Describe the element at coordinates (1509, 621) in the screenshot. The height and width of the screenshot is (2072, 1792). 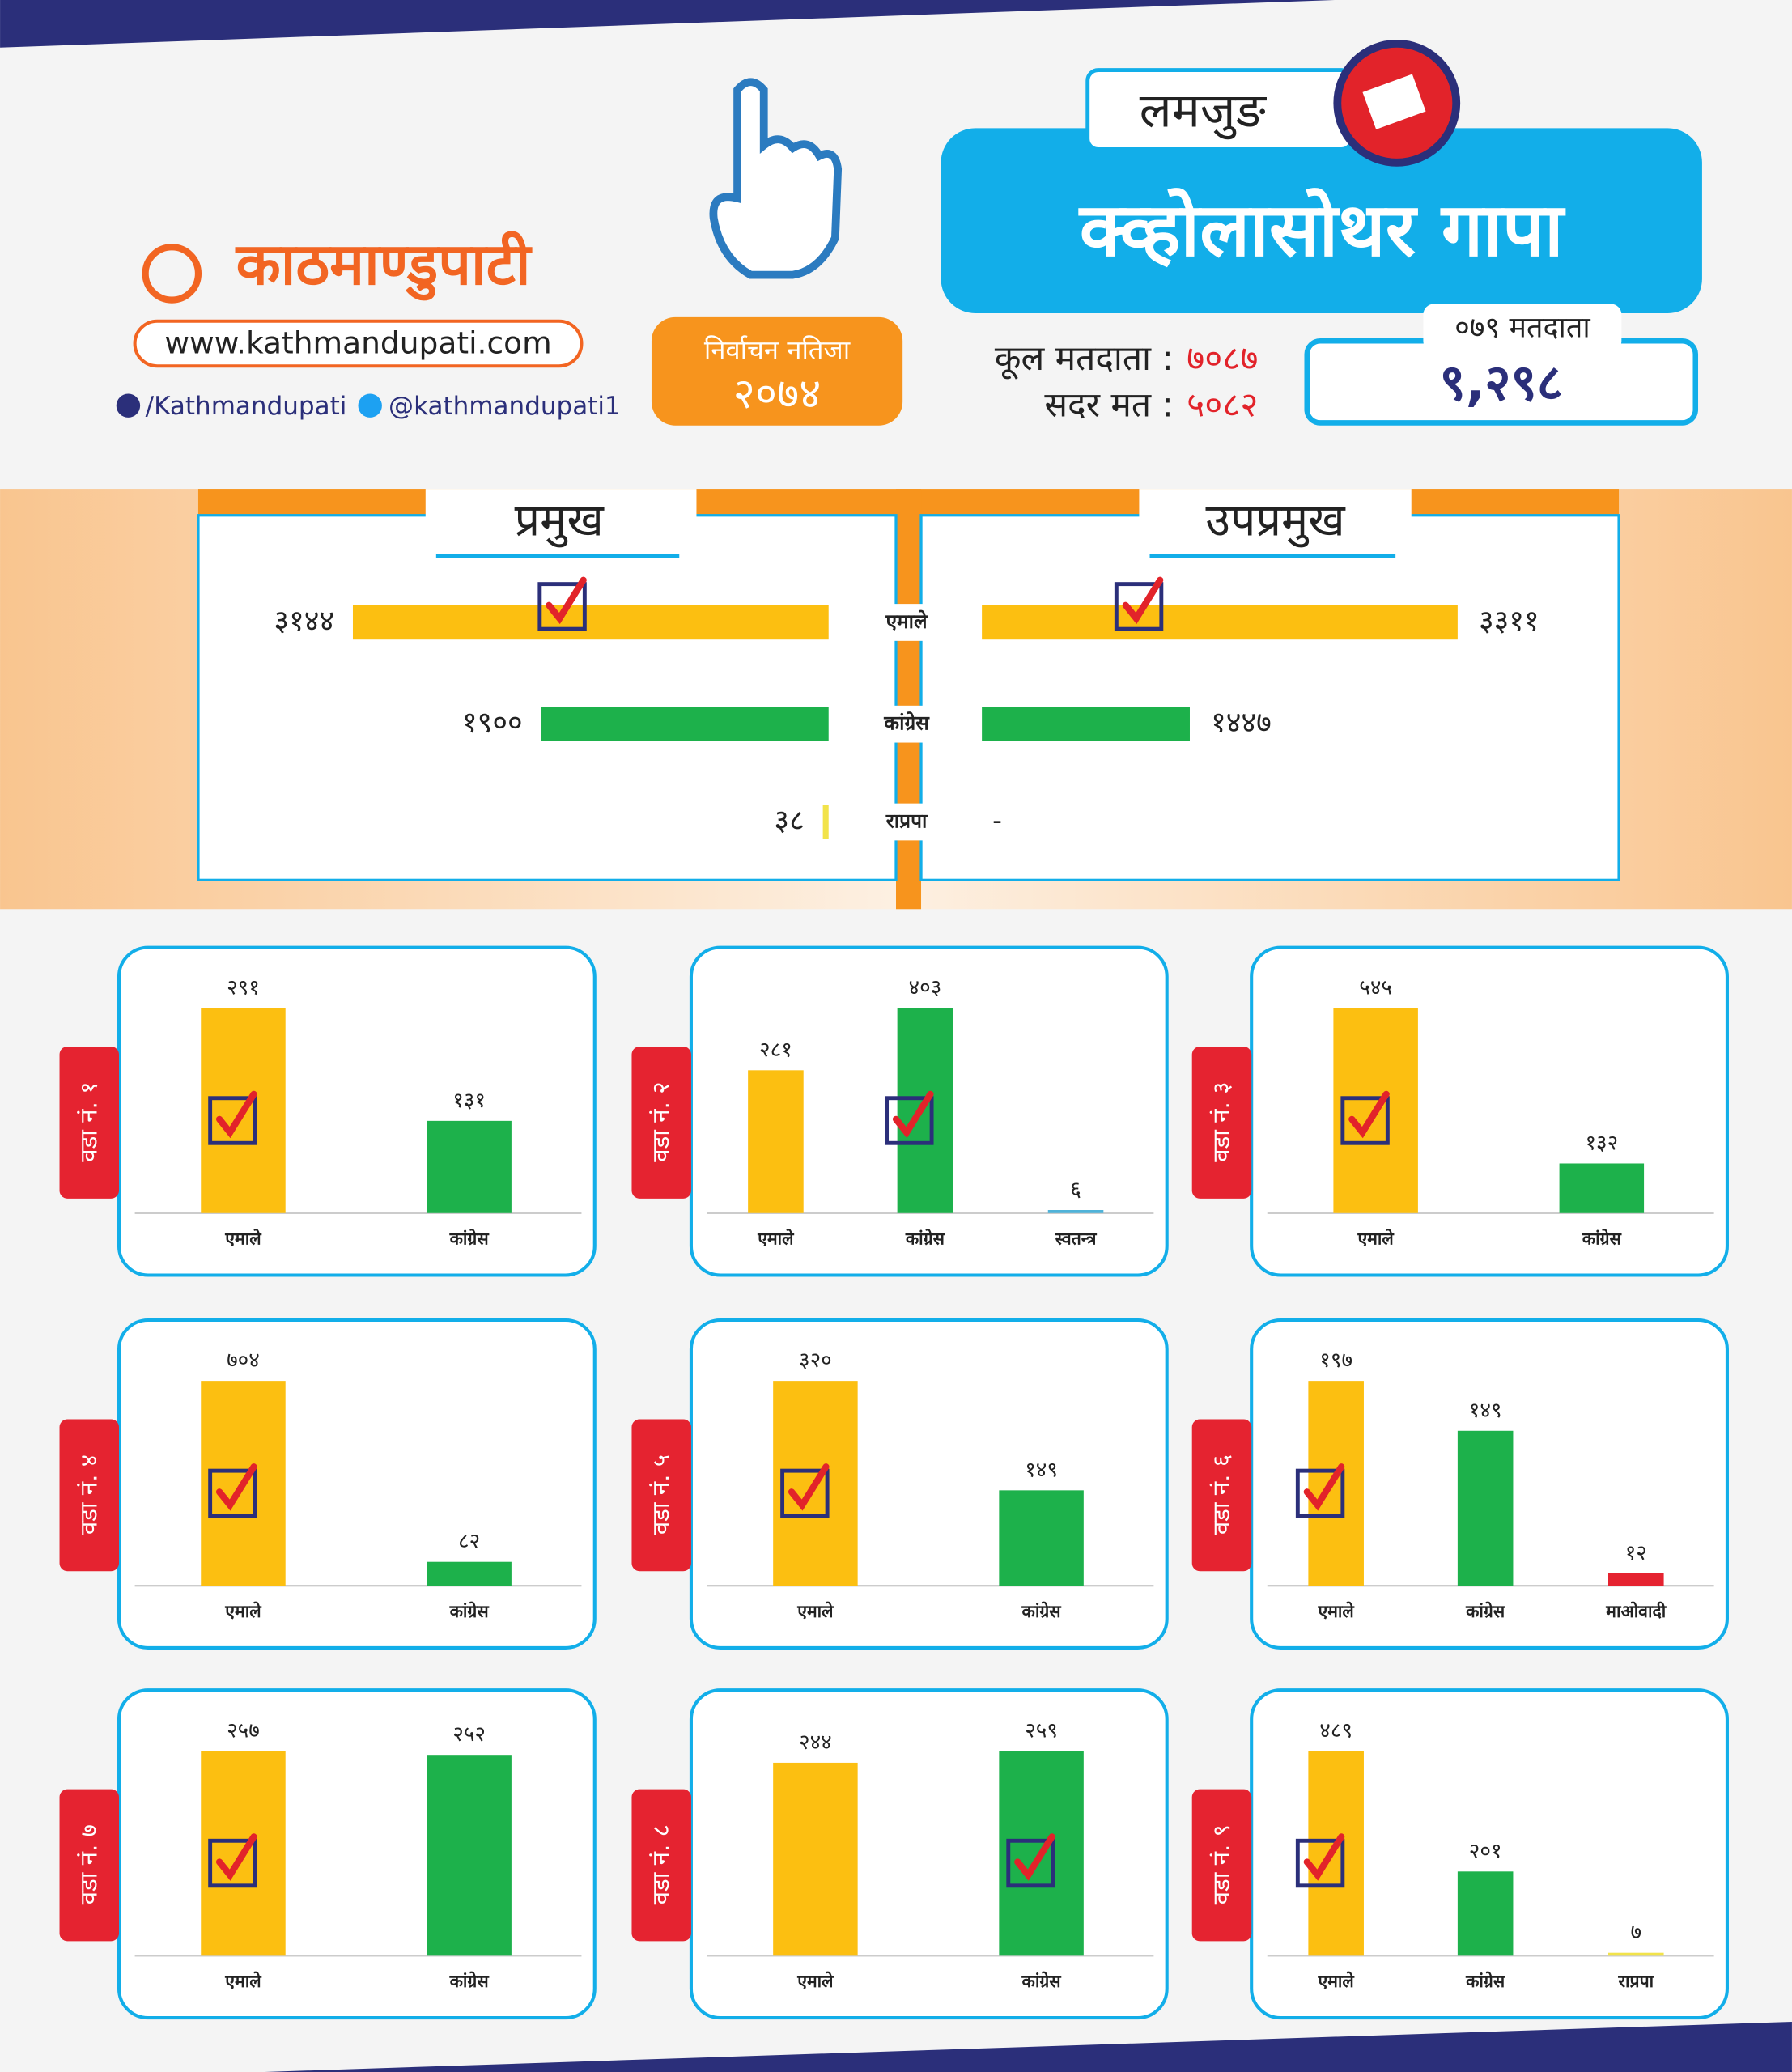
I see `value-label: ३३११` at that location.